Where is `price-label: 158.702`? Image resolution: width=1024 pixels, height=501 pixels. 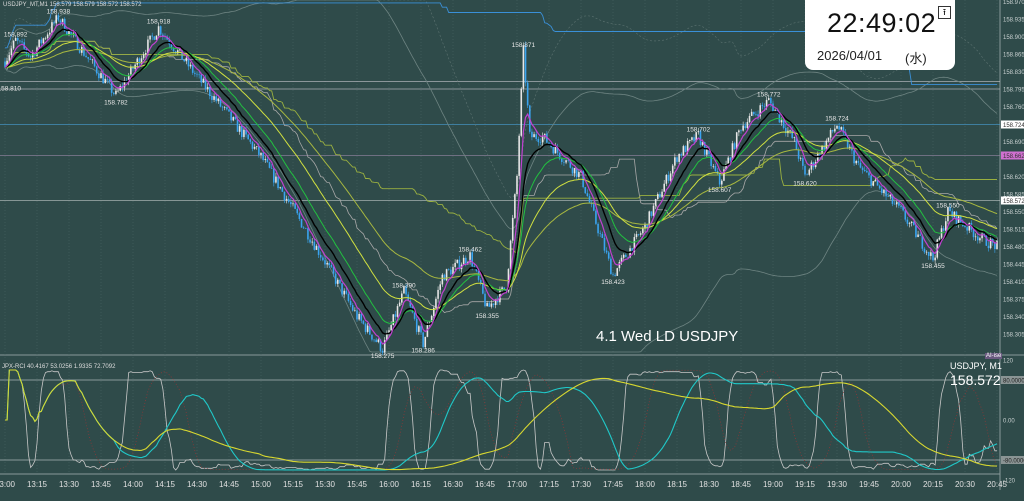 price-label: 158.702 is located at coordinates (699, 130).